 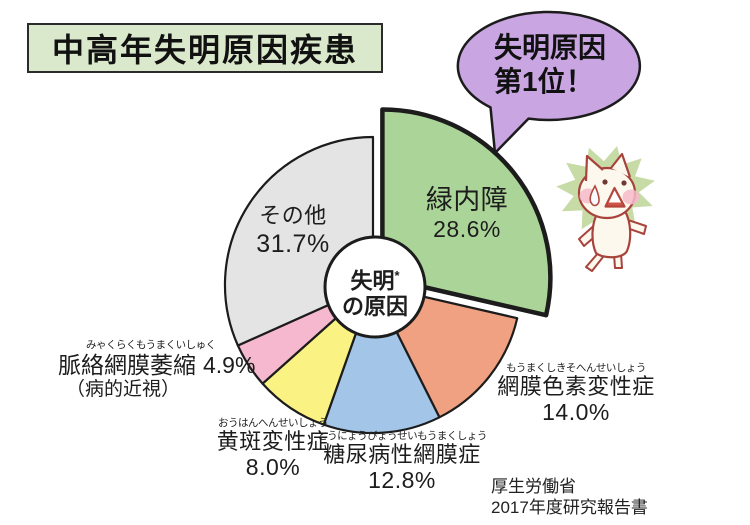 I want to click on page-title-text: 中高年失明原因疾患, so click(x=204, y=50).